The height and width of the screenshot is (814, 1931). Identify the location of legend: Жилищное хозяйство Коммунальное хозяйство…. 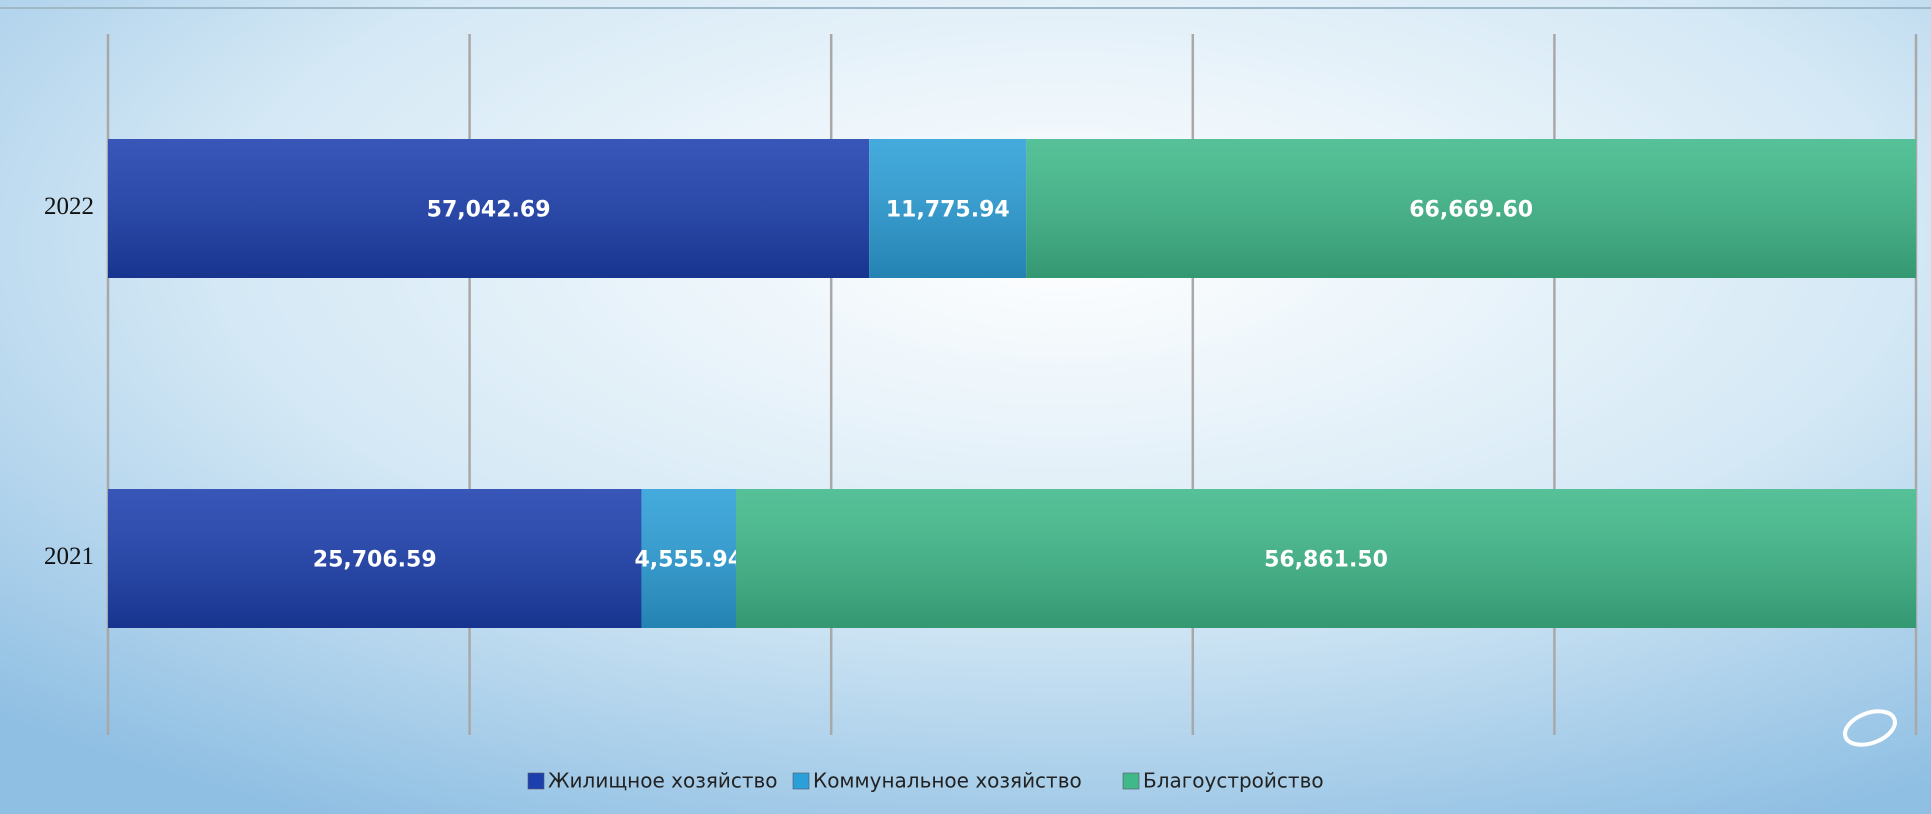
(925, 781).